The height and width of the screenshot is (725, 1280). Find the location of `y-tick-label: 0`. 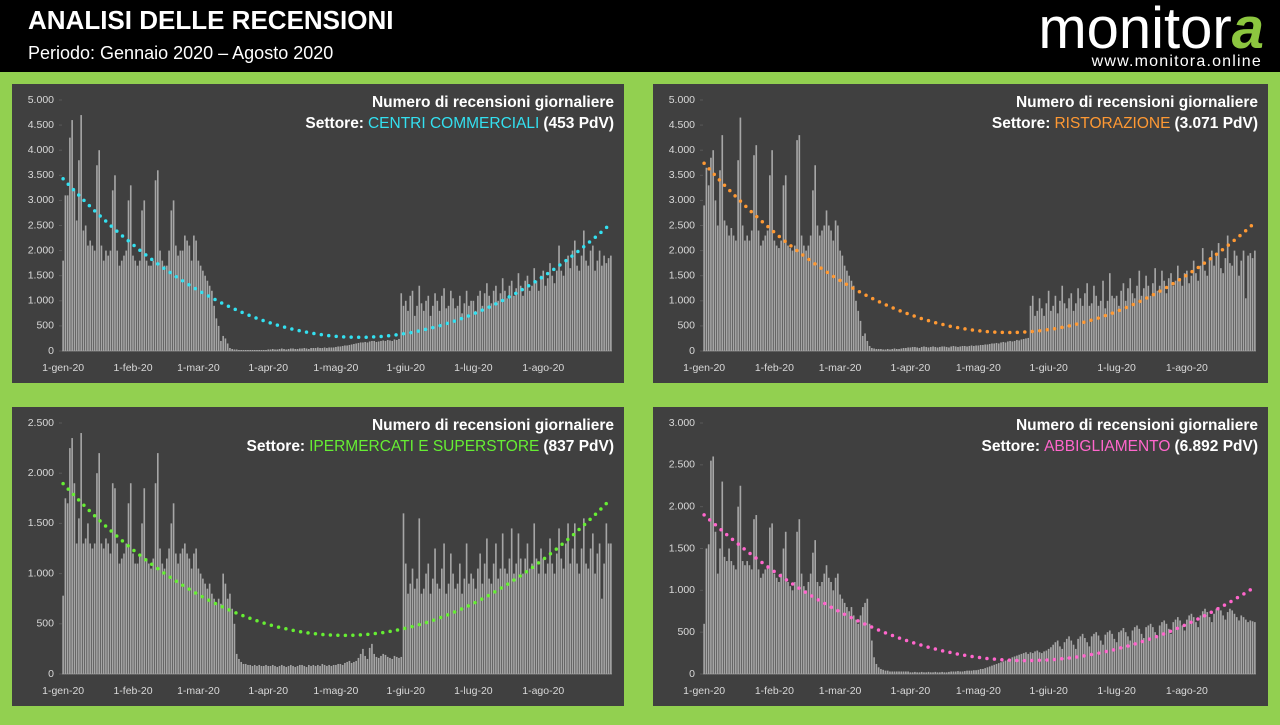

y-tick-label: 0 is located at coordinates (51, 351).